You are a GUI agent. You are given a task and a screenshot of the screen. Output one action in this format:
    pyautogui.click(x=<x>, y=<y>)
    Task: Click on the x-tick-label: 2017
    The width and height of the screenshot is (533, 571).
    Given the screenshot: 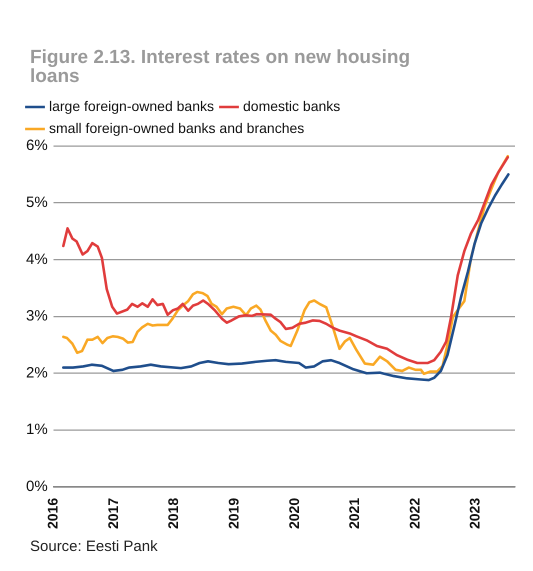 What is the action you would take?
    pyautogui.click(x=112, y=514)
    